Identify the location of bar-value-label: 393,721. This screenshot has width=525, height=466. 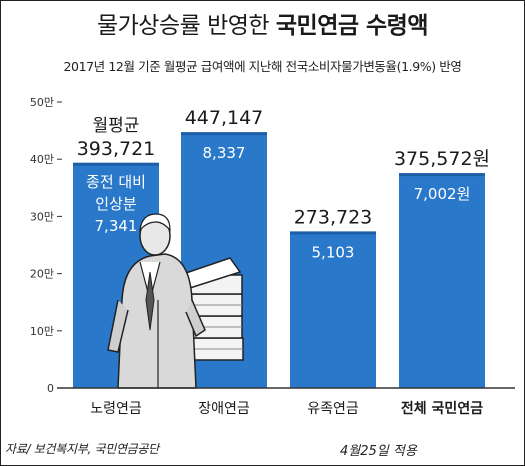
(116, 149).